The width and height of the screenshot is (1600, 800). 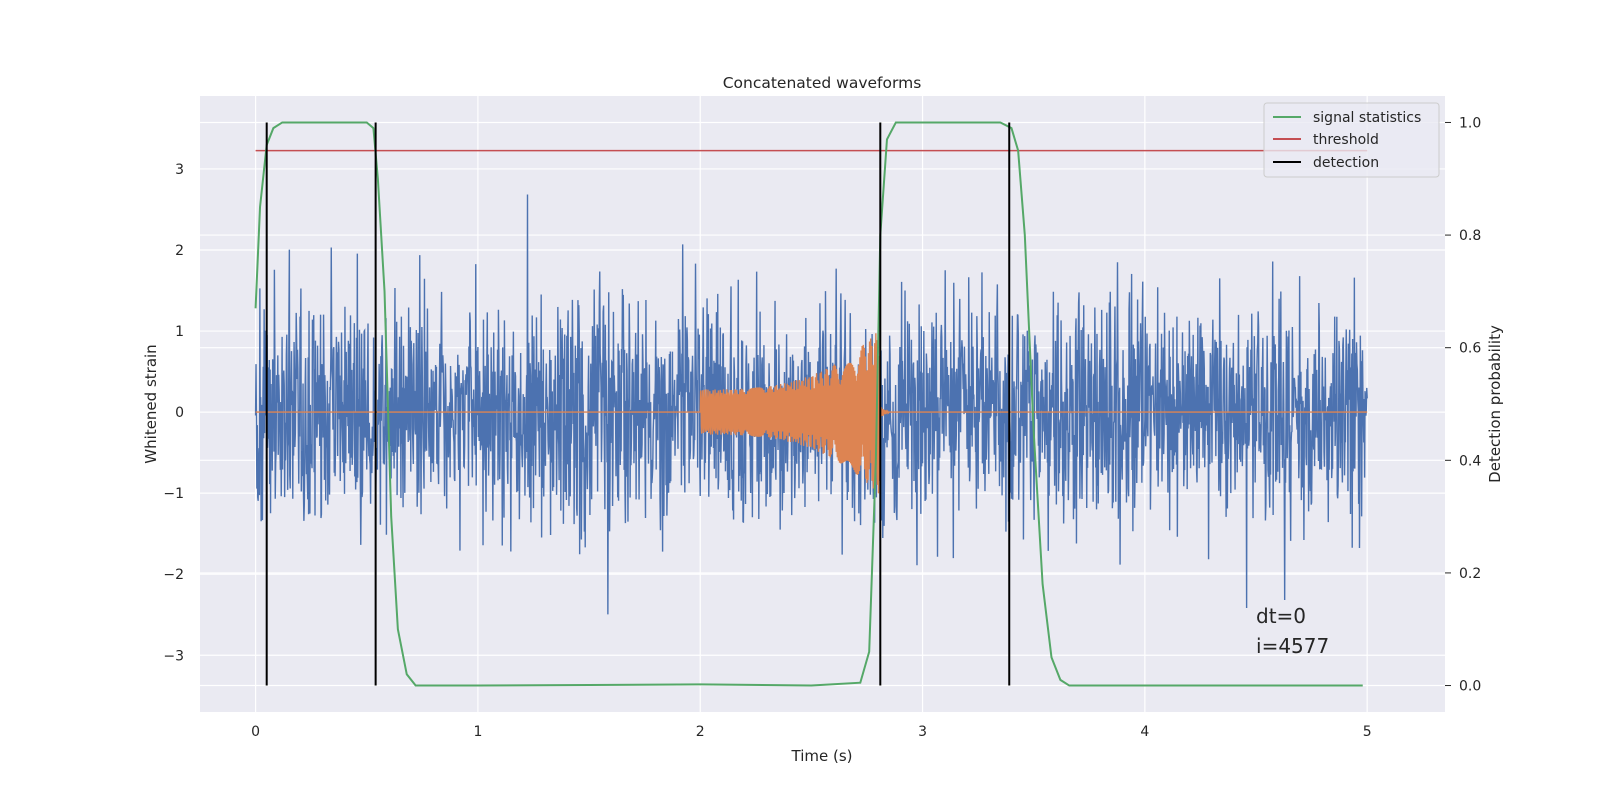 What do you see at coordinates (1346, 140) in the screenshot?
I see `legend-label-threshold: threshold` at bounding box center [1346, 140].